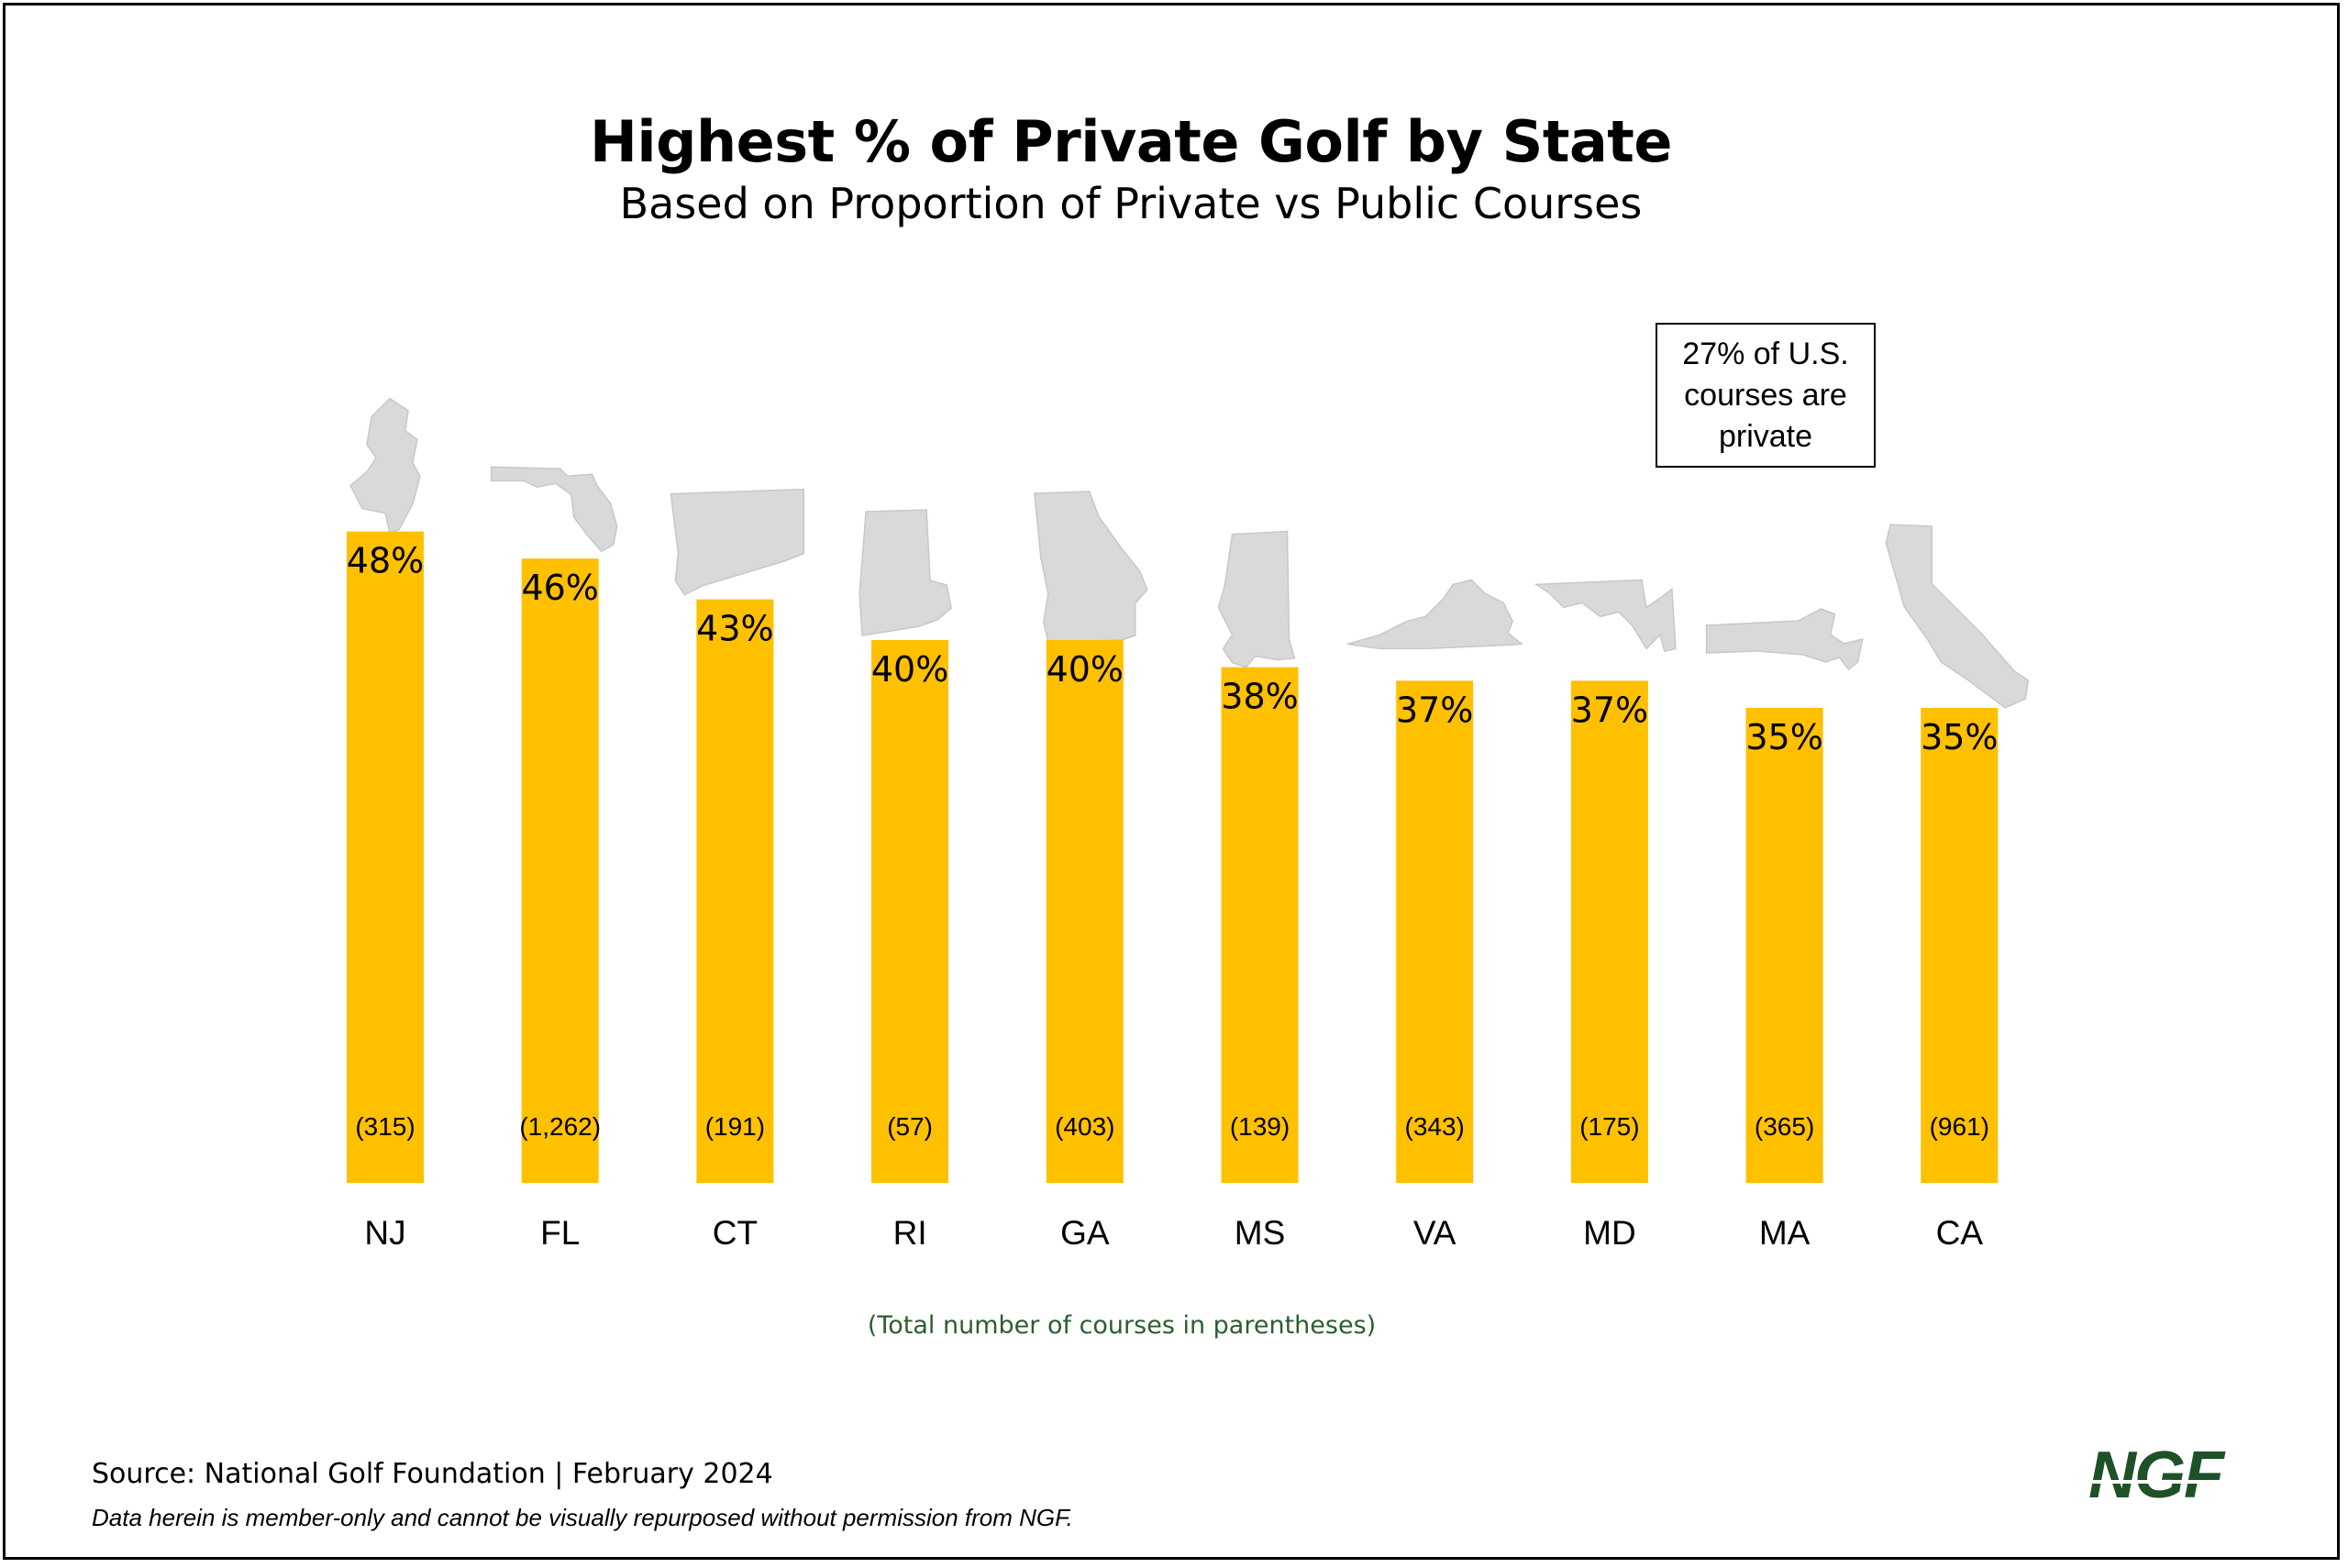 The height and width of the screenshot is (1568, 2348). Describe the element at coordinates (1259, 697) in the screenshot. I see `value-label-ms: 38%` at that location.